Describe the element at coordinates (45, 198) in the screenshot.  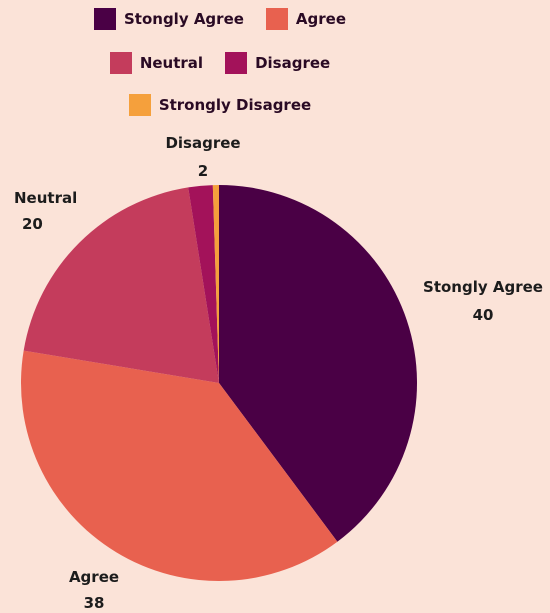
I see `slice-label-neutral: Neutral` at that location.